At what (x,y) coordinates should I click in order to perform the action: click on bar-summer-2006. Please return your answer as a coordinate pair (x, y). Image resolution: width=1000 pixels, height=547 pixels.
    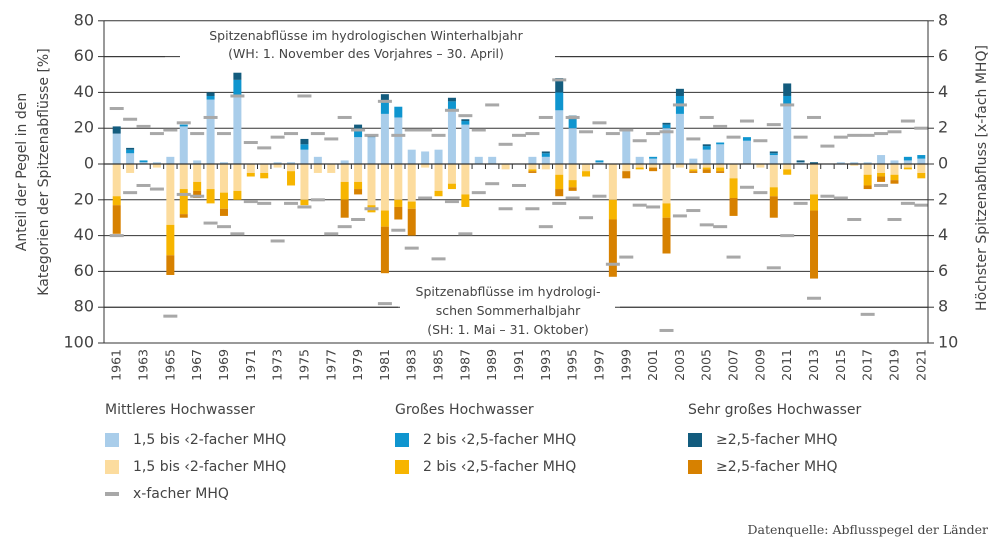
    Looking at the image, I should click on (720, 169).